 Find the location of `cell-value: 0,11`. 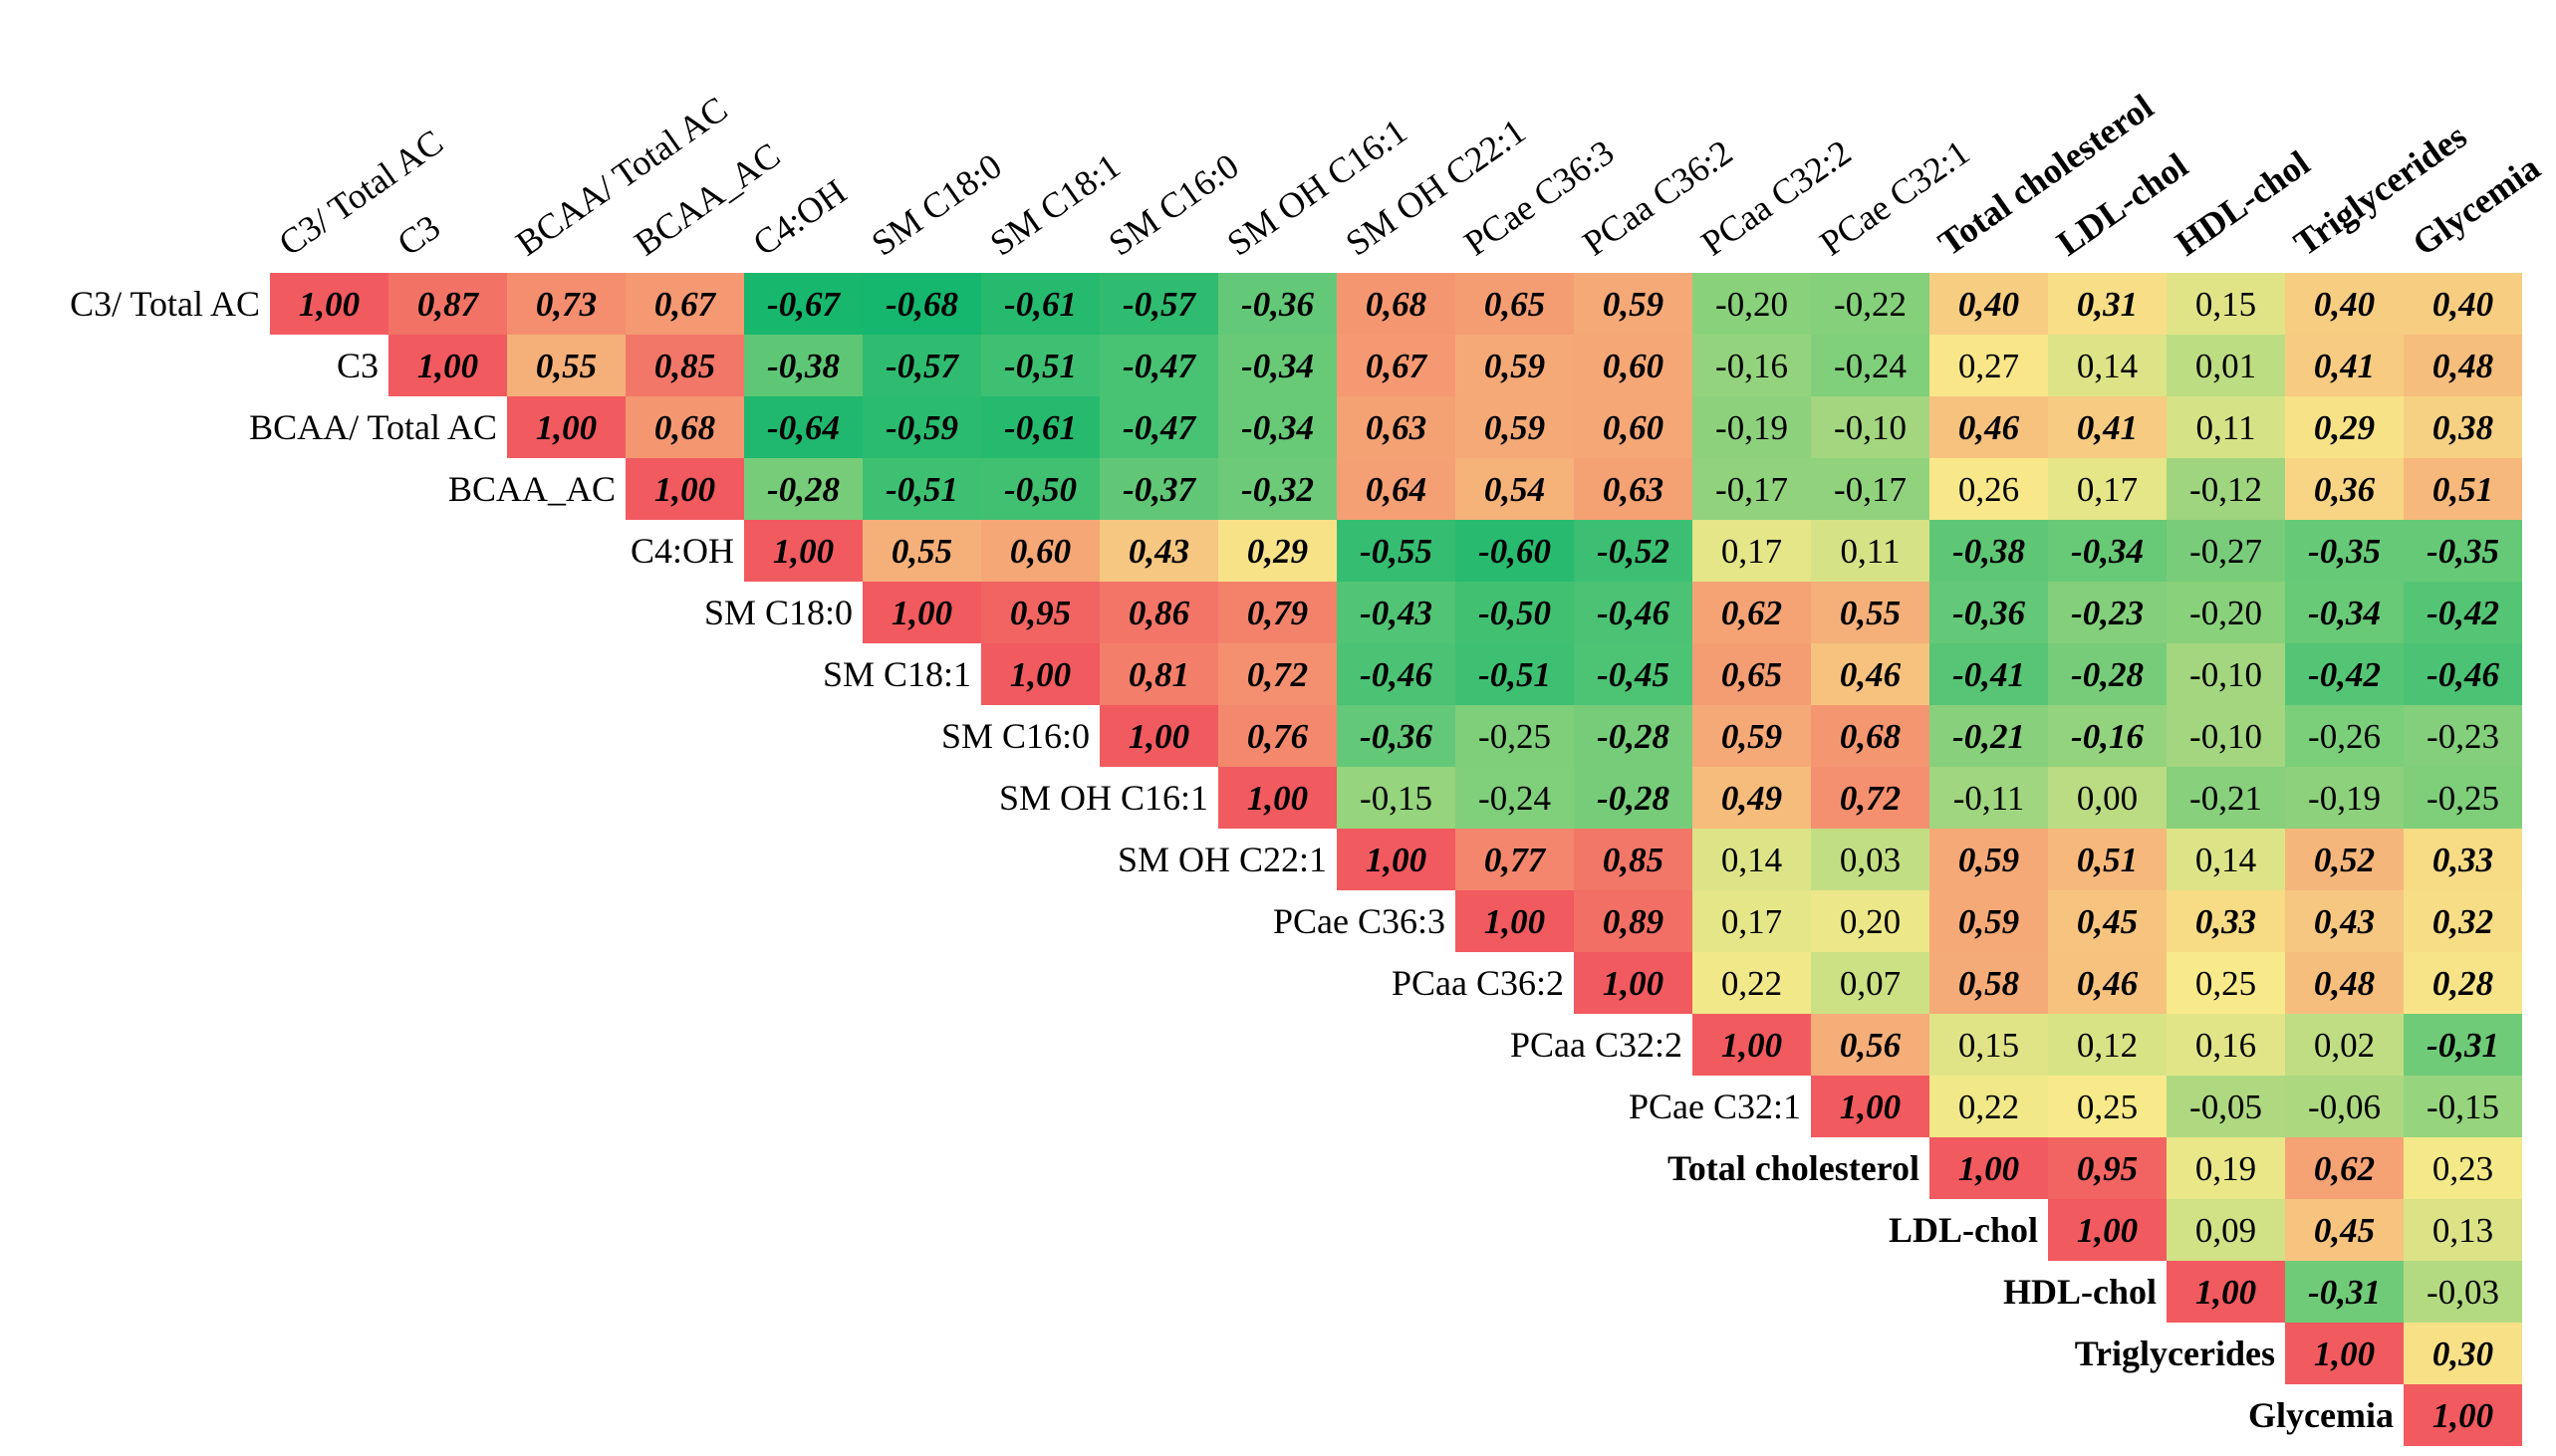

cell-value: 0,11 is located at coordinates (1871, 551).